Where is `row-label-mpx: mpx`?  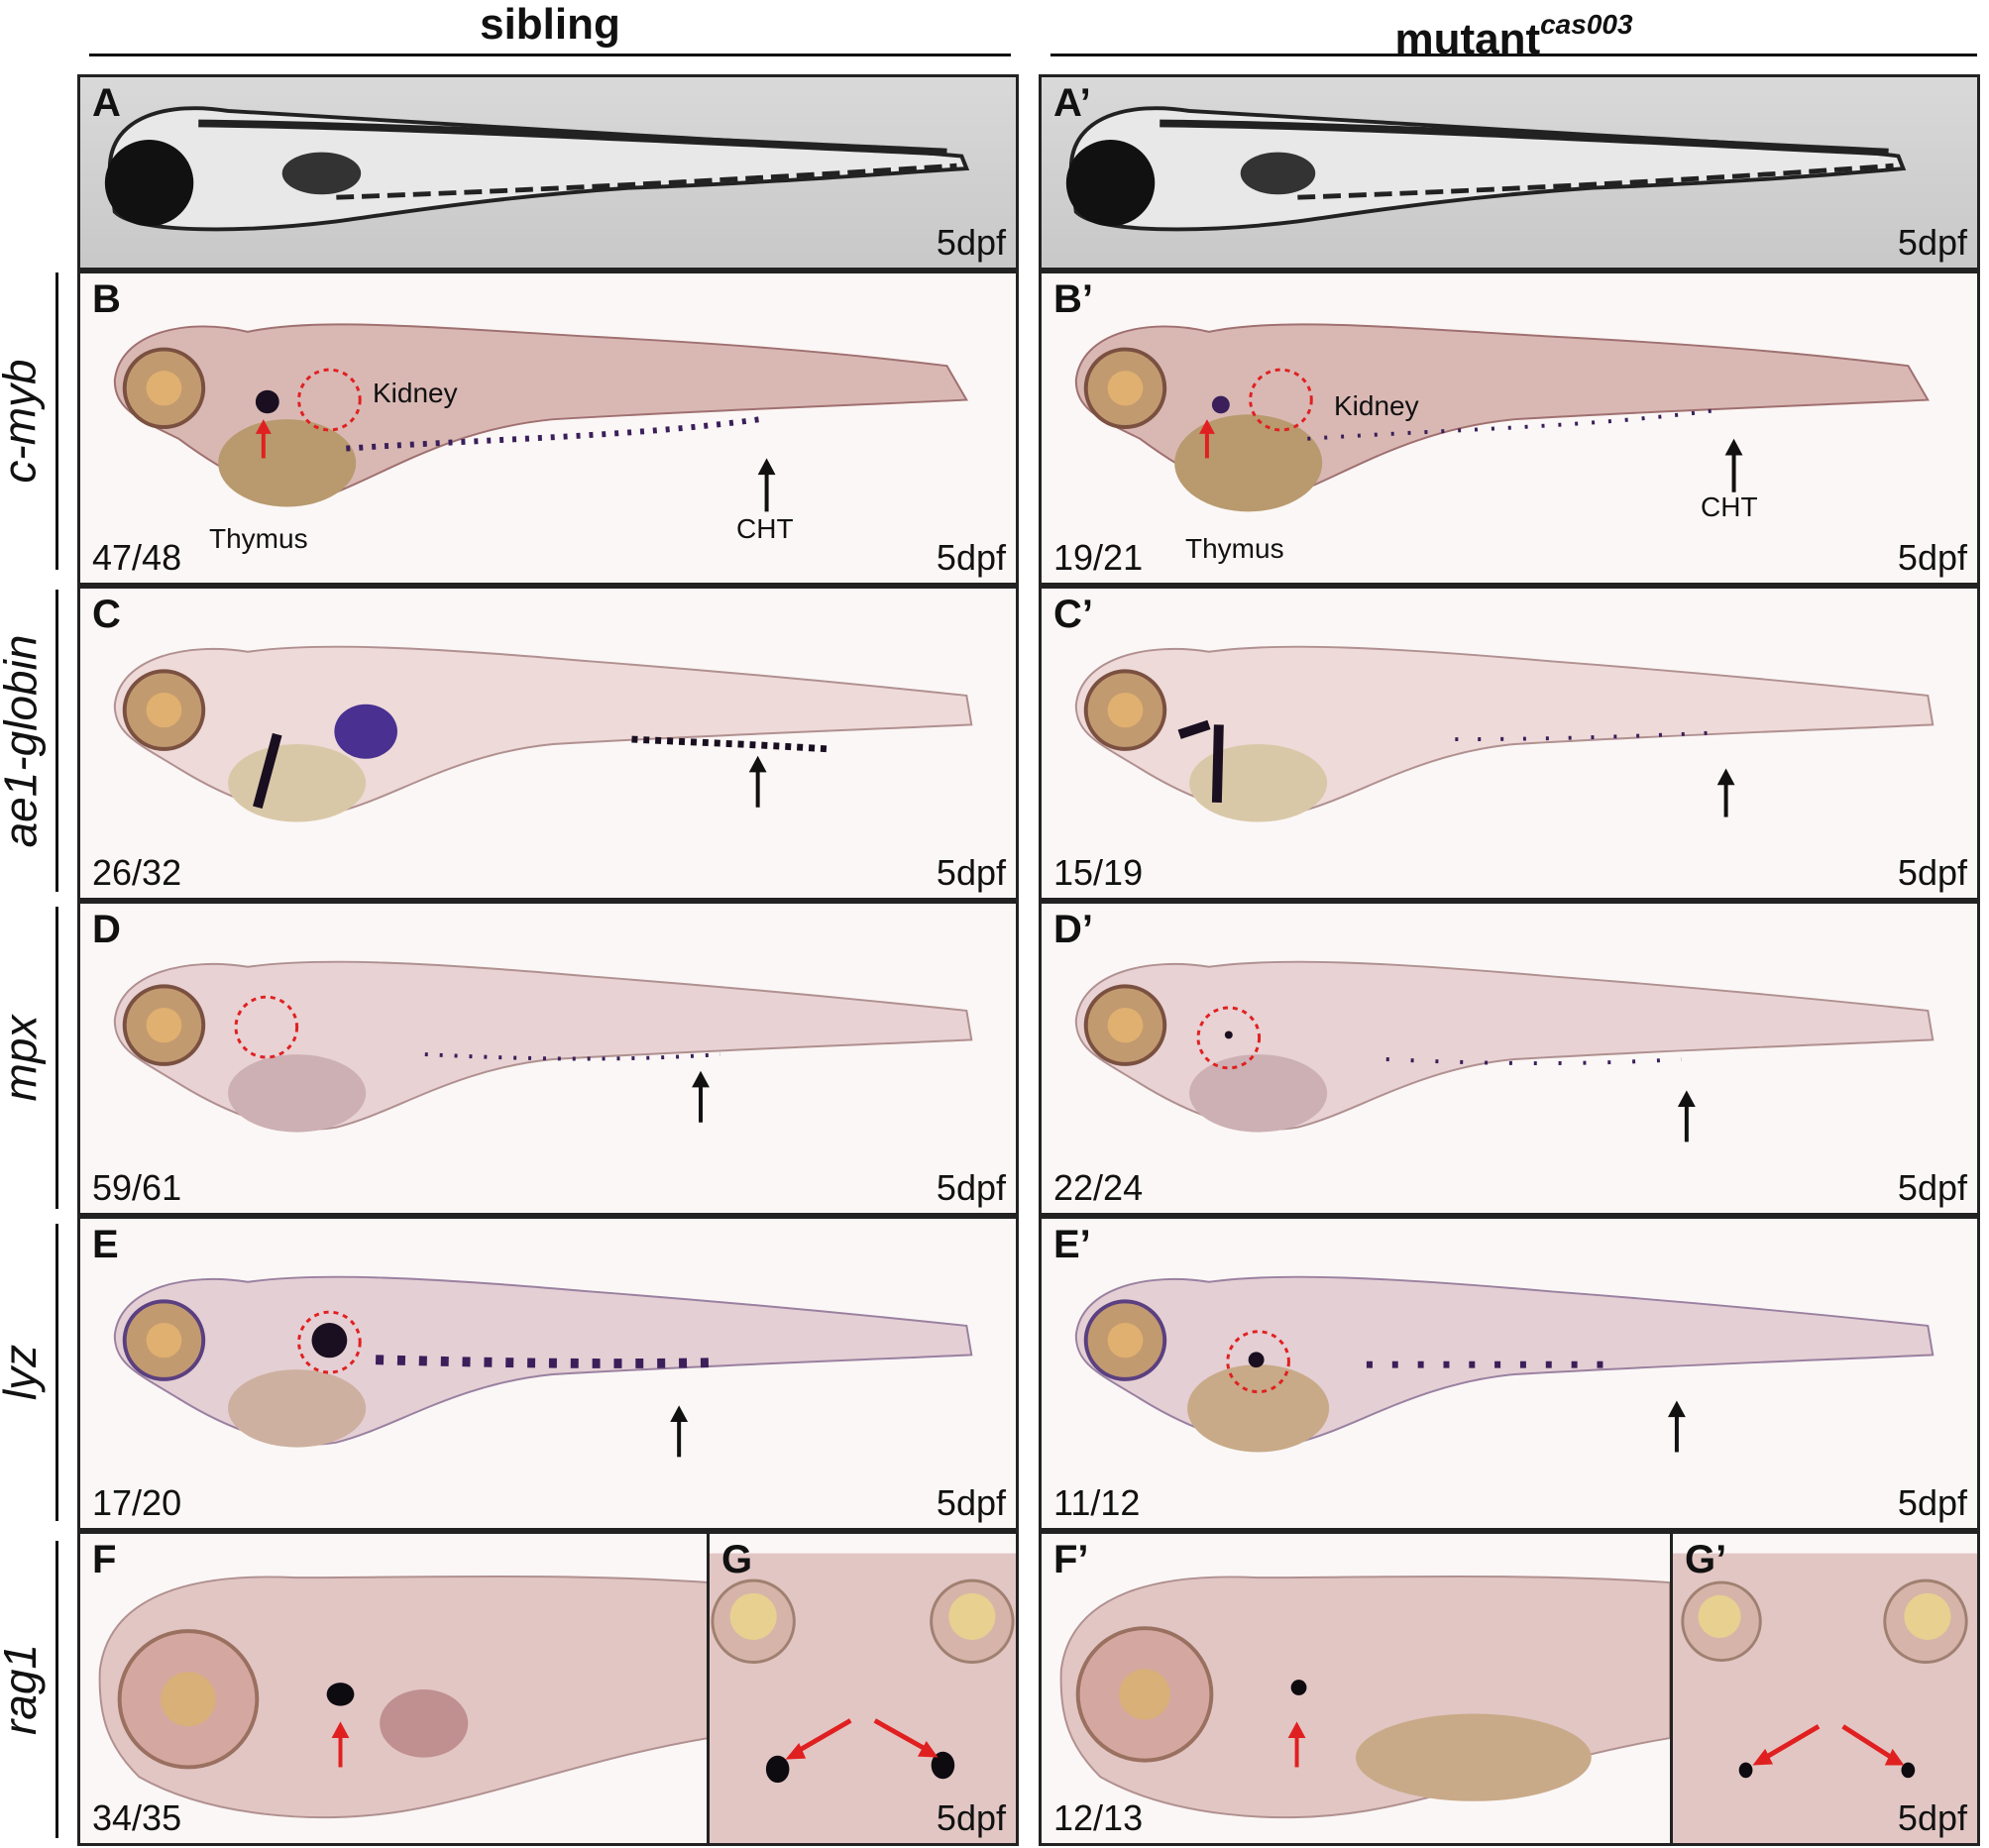 row-label-mpx: mpx is located at coordinates (23, 1058).